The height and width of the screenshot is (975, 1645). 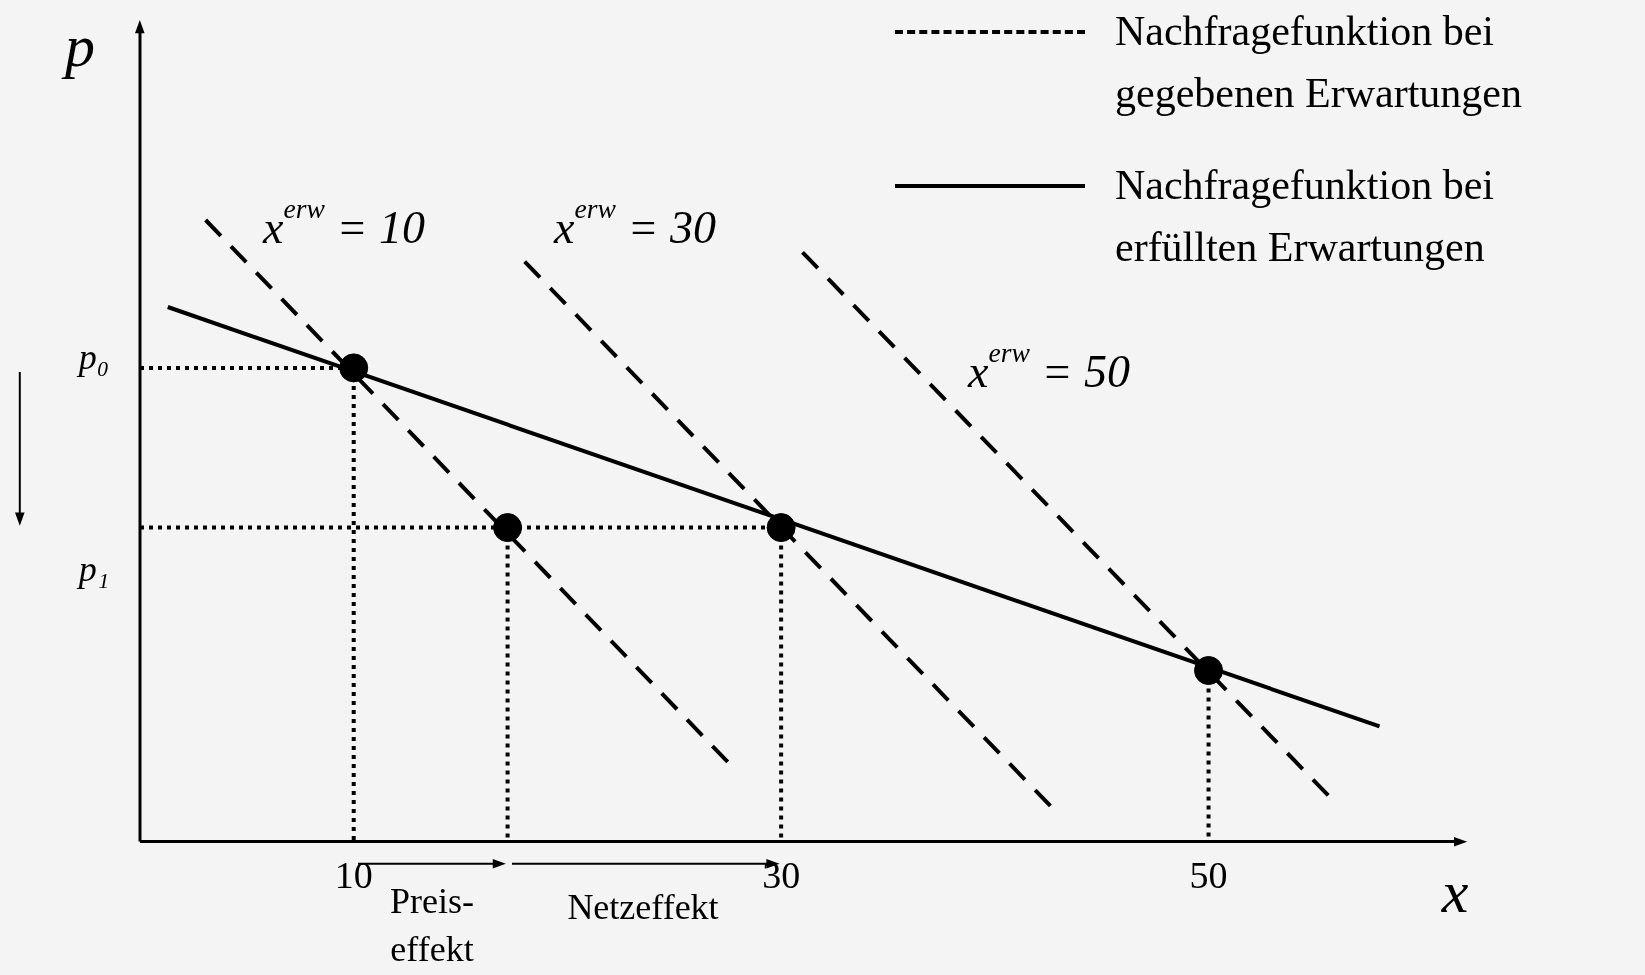 I want to click on text: p₁, so click(x=92, y=569).